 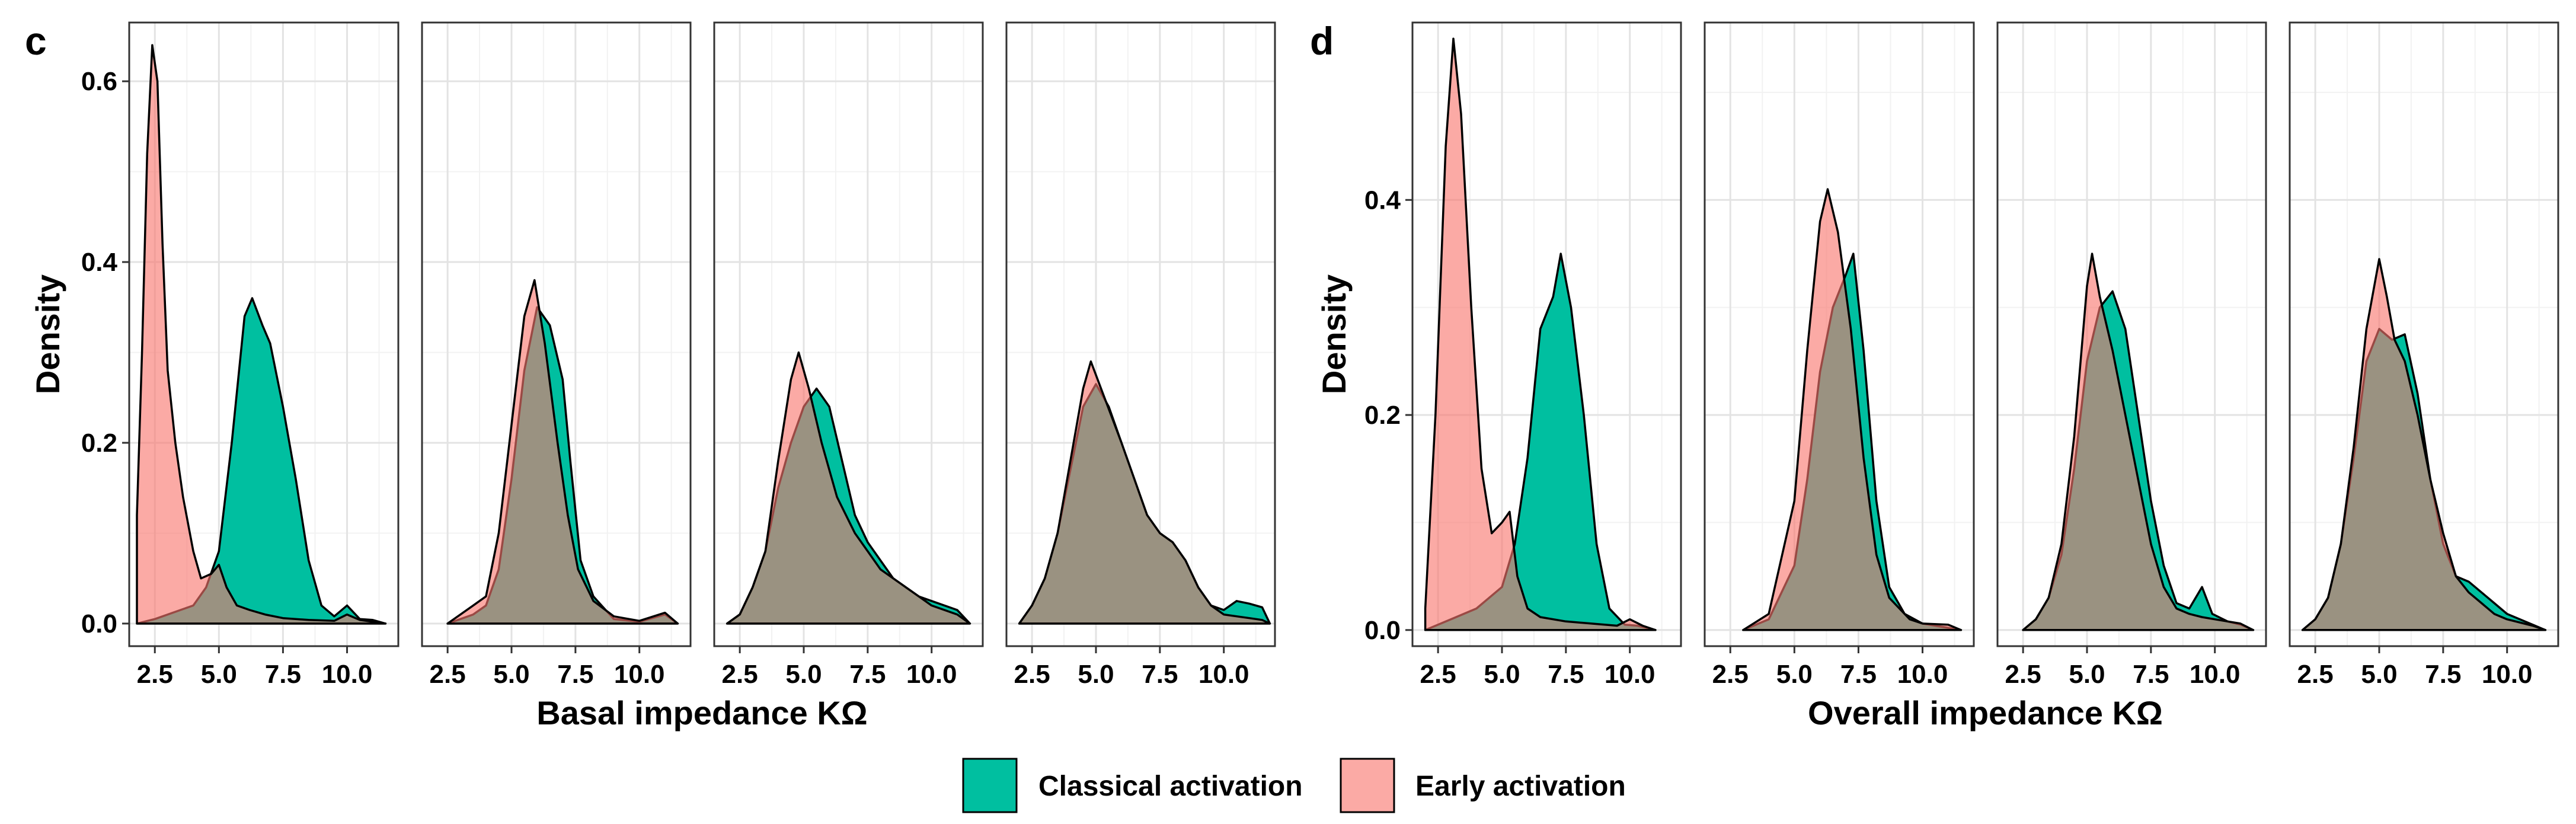 I want to click on legend: Classical activation Early activation, so click(x=1294, y=785).